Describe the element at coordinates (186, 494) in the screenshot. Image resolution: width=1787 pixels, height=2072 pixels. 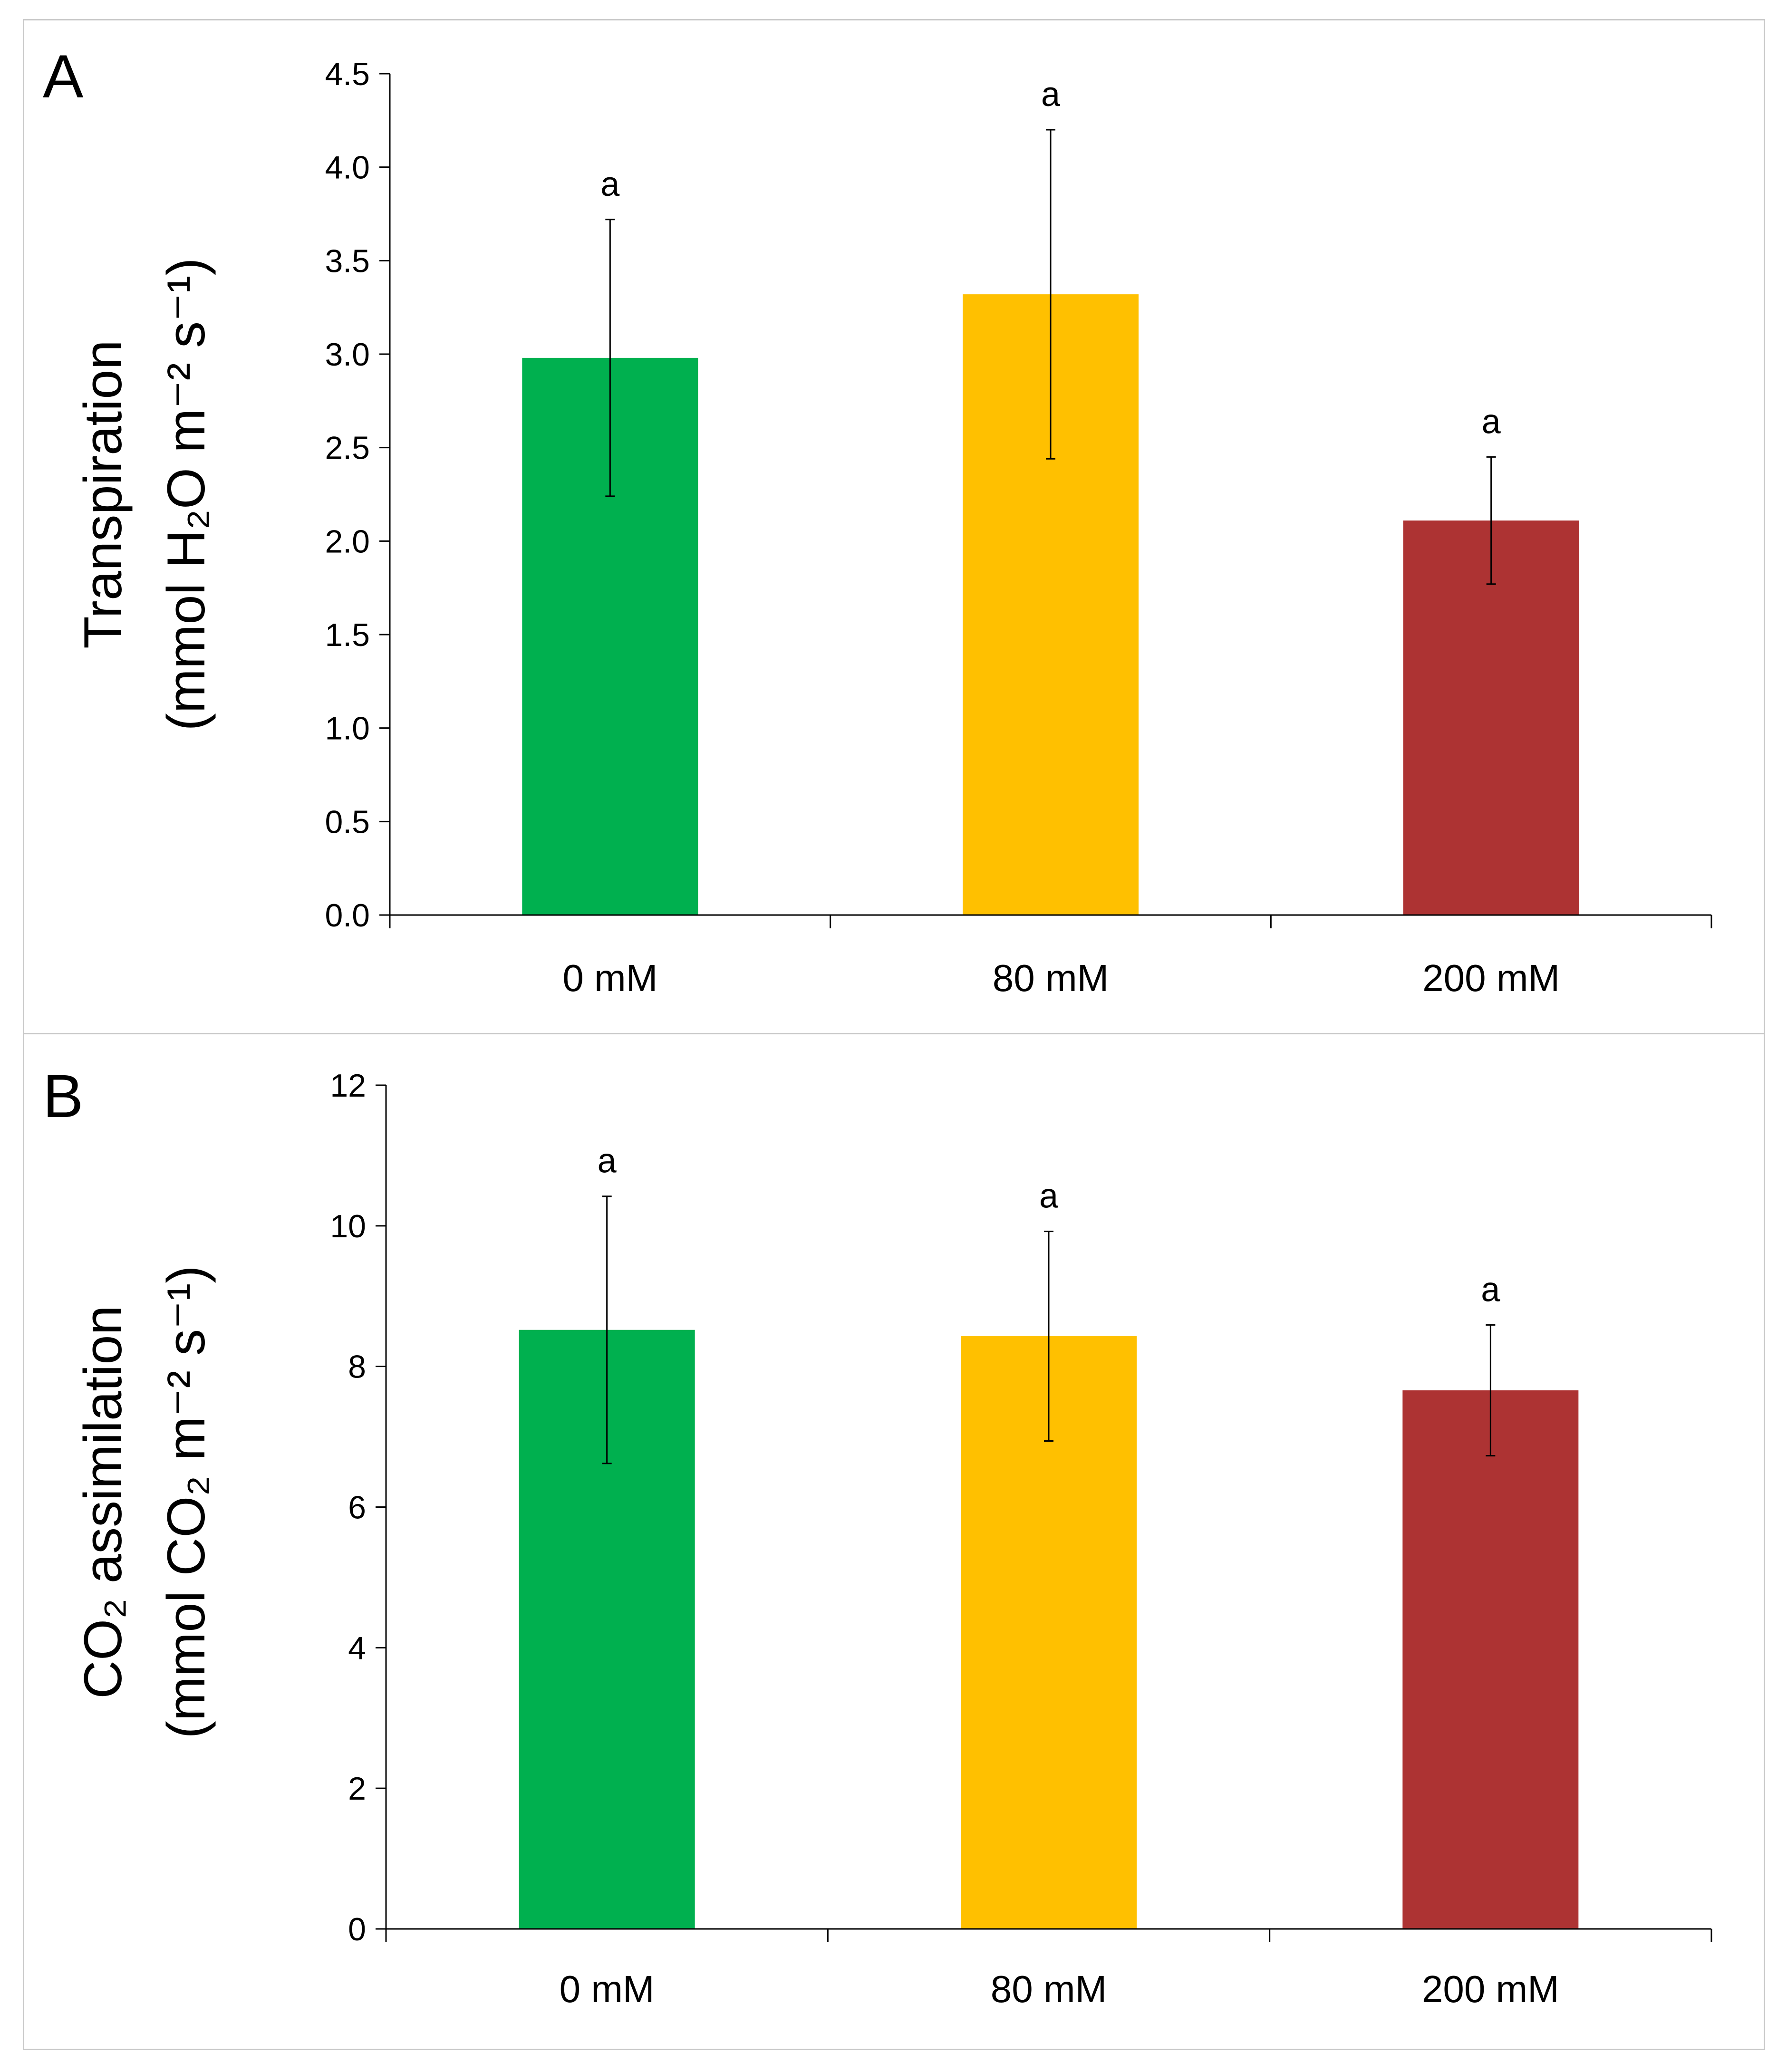
I see `y-axis-units-label: (mmol H₂O m⁻² s⁻¹)` at that location.